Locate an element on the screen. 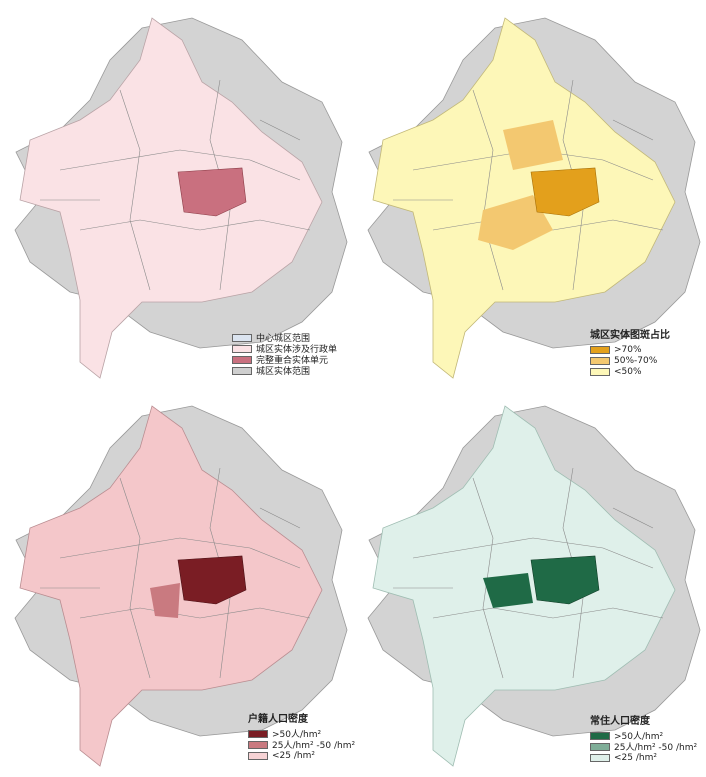 Image resolution: width=706 pixels, height=777 pixels. legend-title: 户籍人口密度 is located at coordinates (278, 719).